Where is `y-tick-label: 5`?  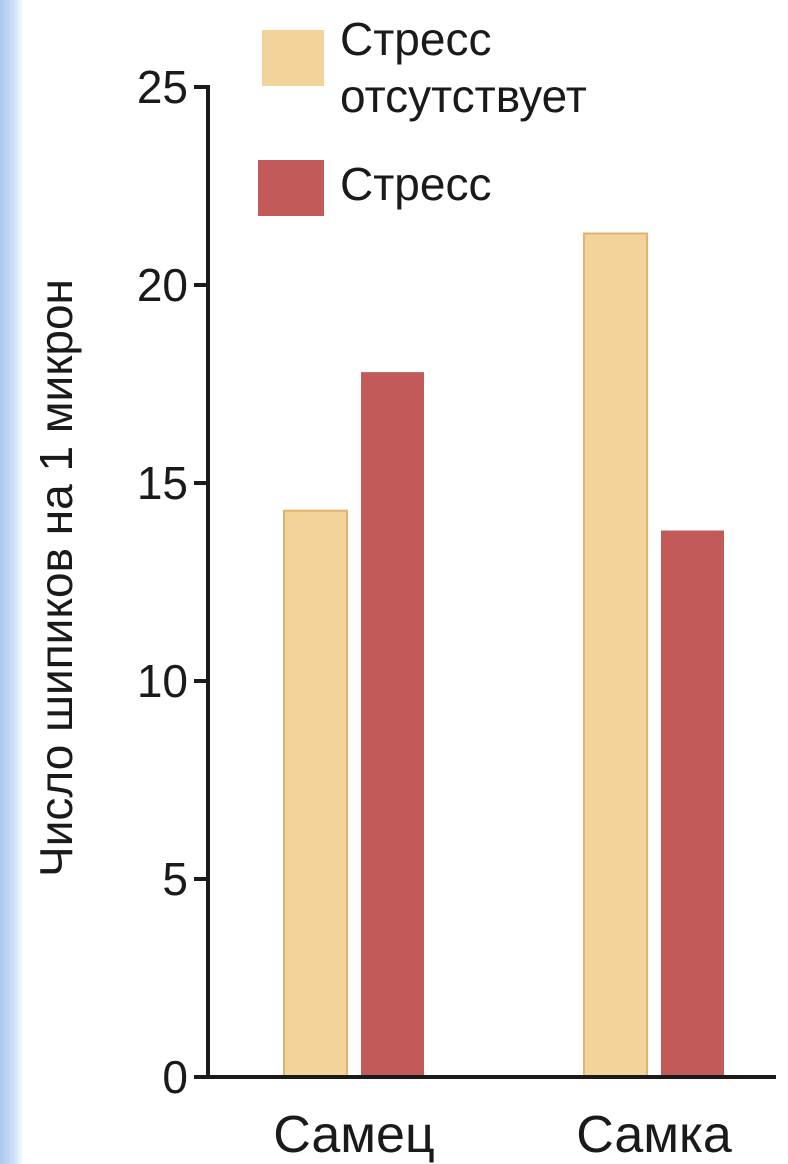
y-tick-label: 5 is located at coordinates (175, 879).